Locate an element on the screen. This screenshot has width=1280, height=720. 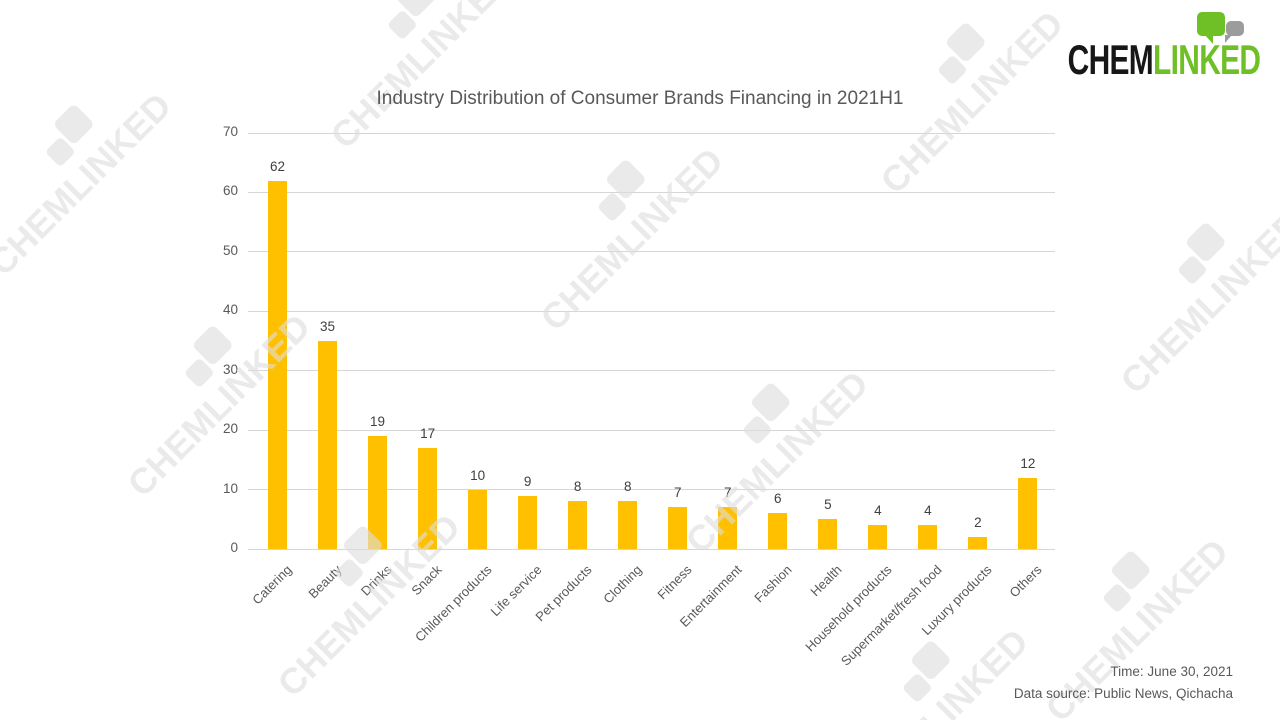
bar-clothing is located at coordinates (628, 525).